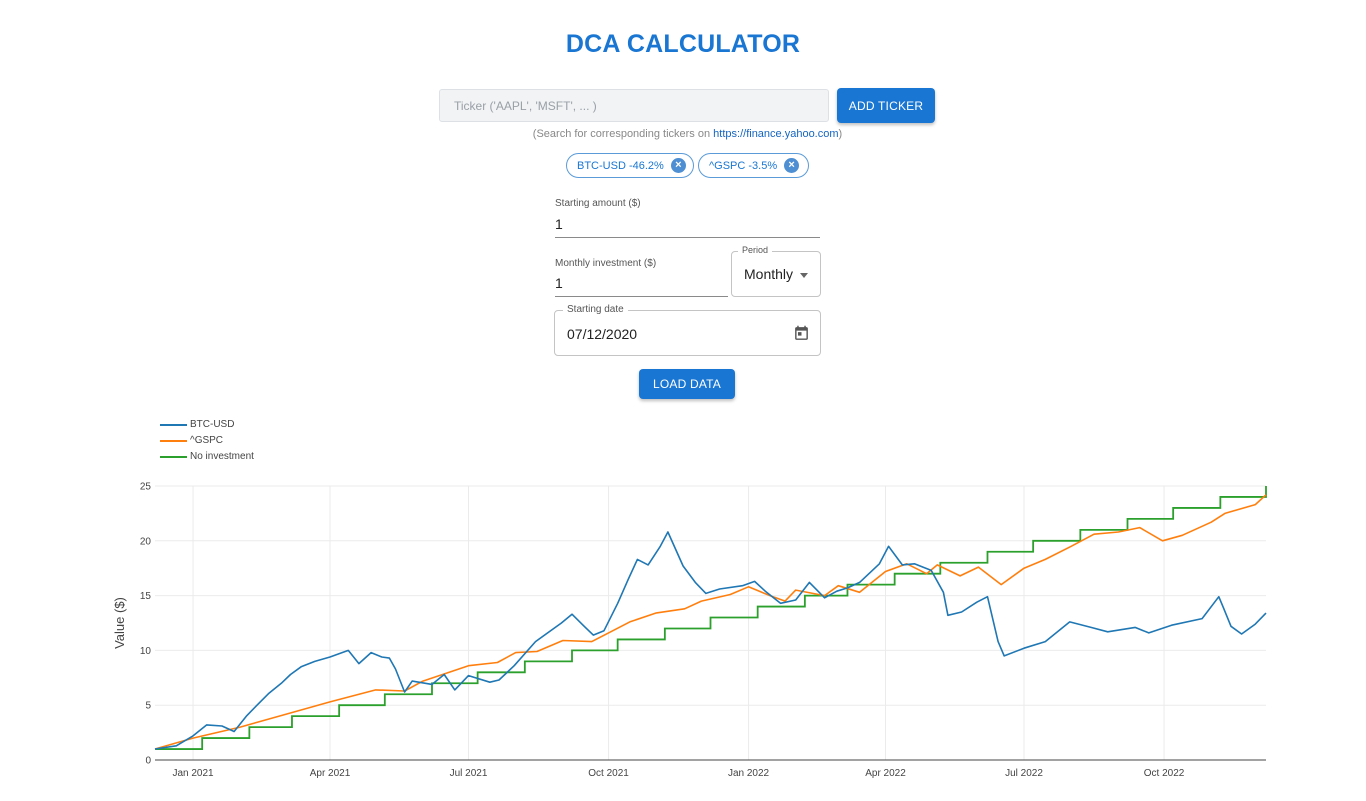 The width and height of the screenshot is (1366, 801). What do you see at coordinates (804, 275) in the screenshot?
I see `chevron-down-icon` at bounding box center [804, 275].